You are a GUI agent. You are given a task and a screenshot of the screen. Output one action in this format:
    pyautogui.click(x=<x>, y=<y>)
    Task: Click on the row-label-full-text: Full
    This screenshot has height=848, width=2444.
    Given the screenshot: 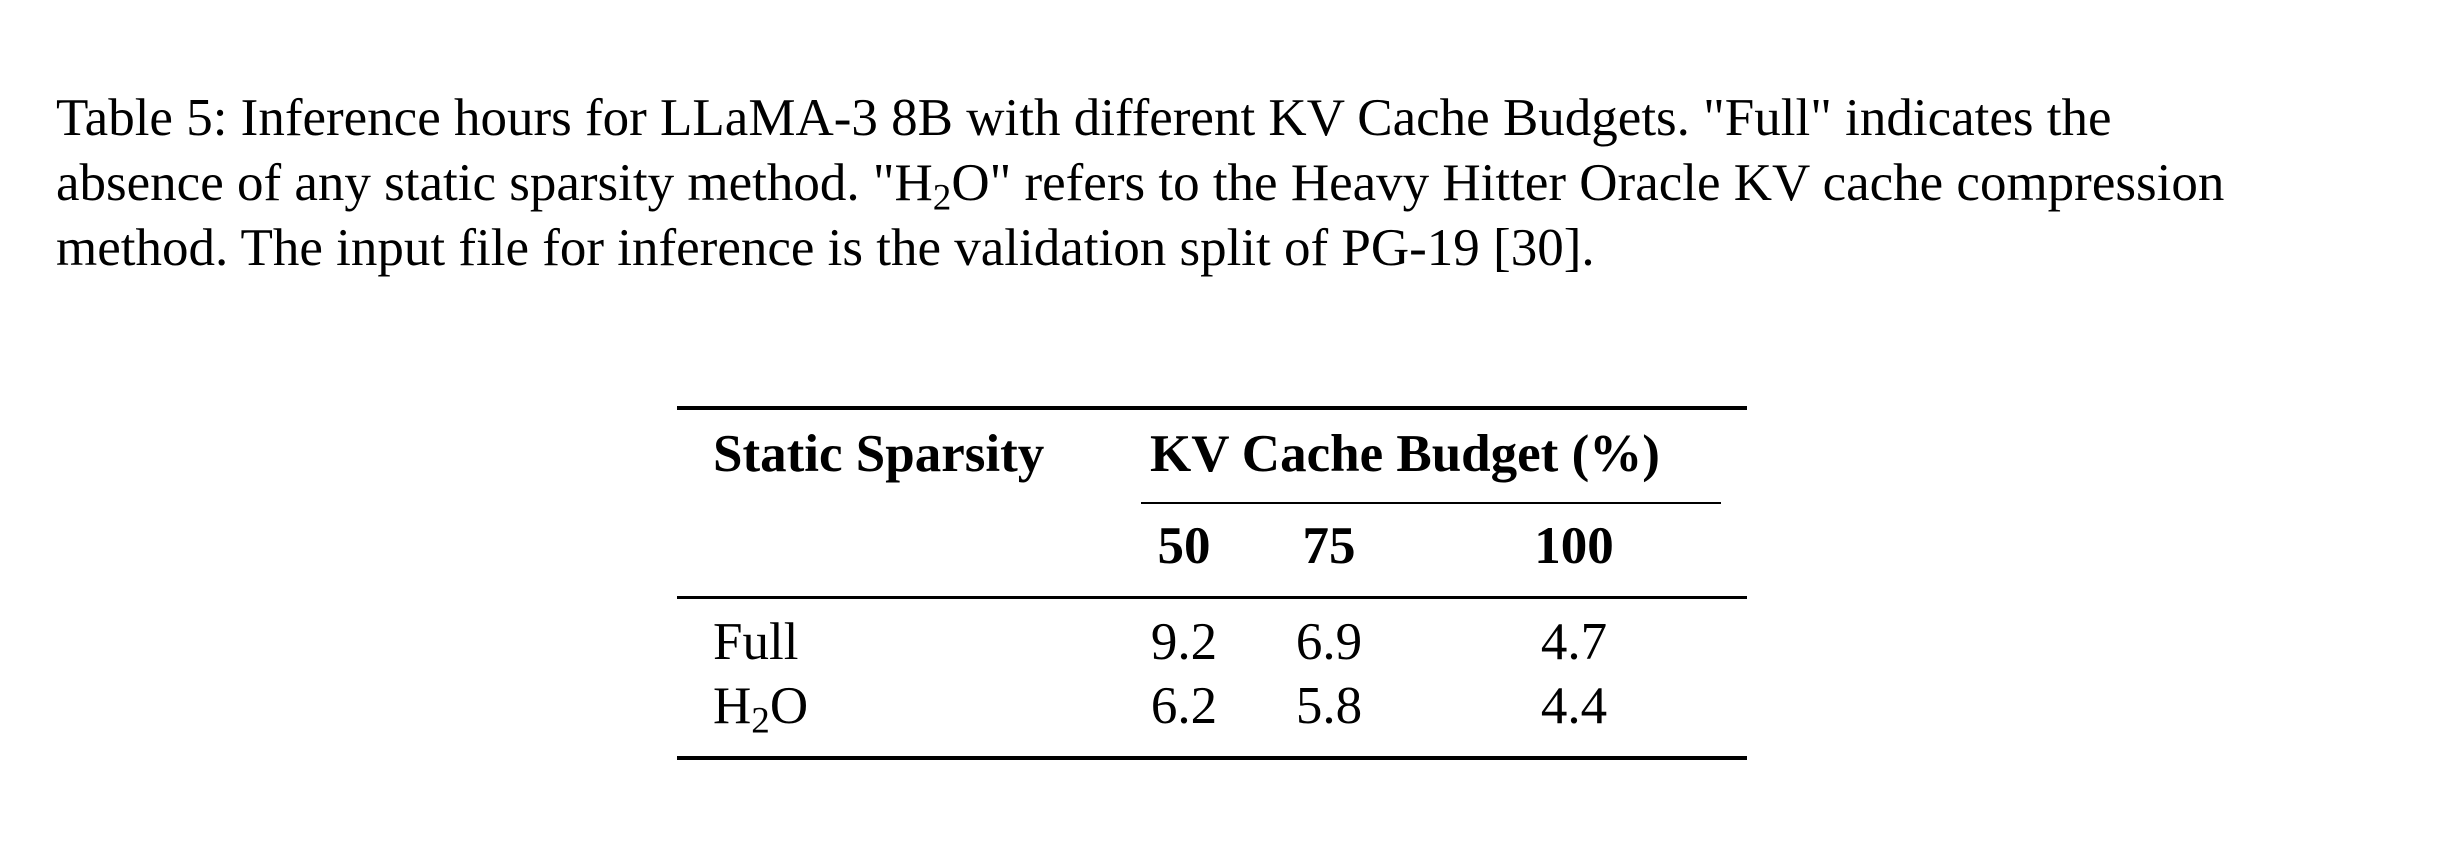 What is the action you would take?
    pyautogui.click(x=756, y=642)
    